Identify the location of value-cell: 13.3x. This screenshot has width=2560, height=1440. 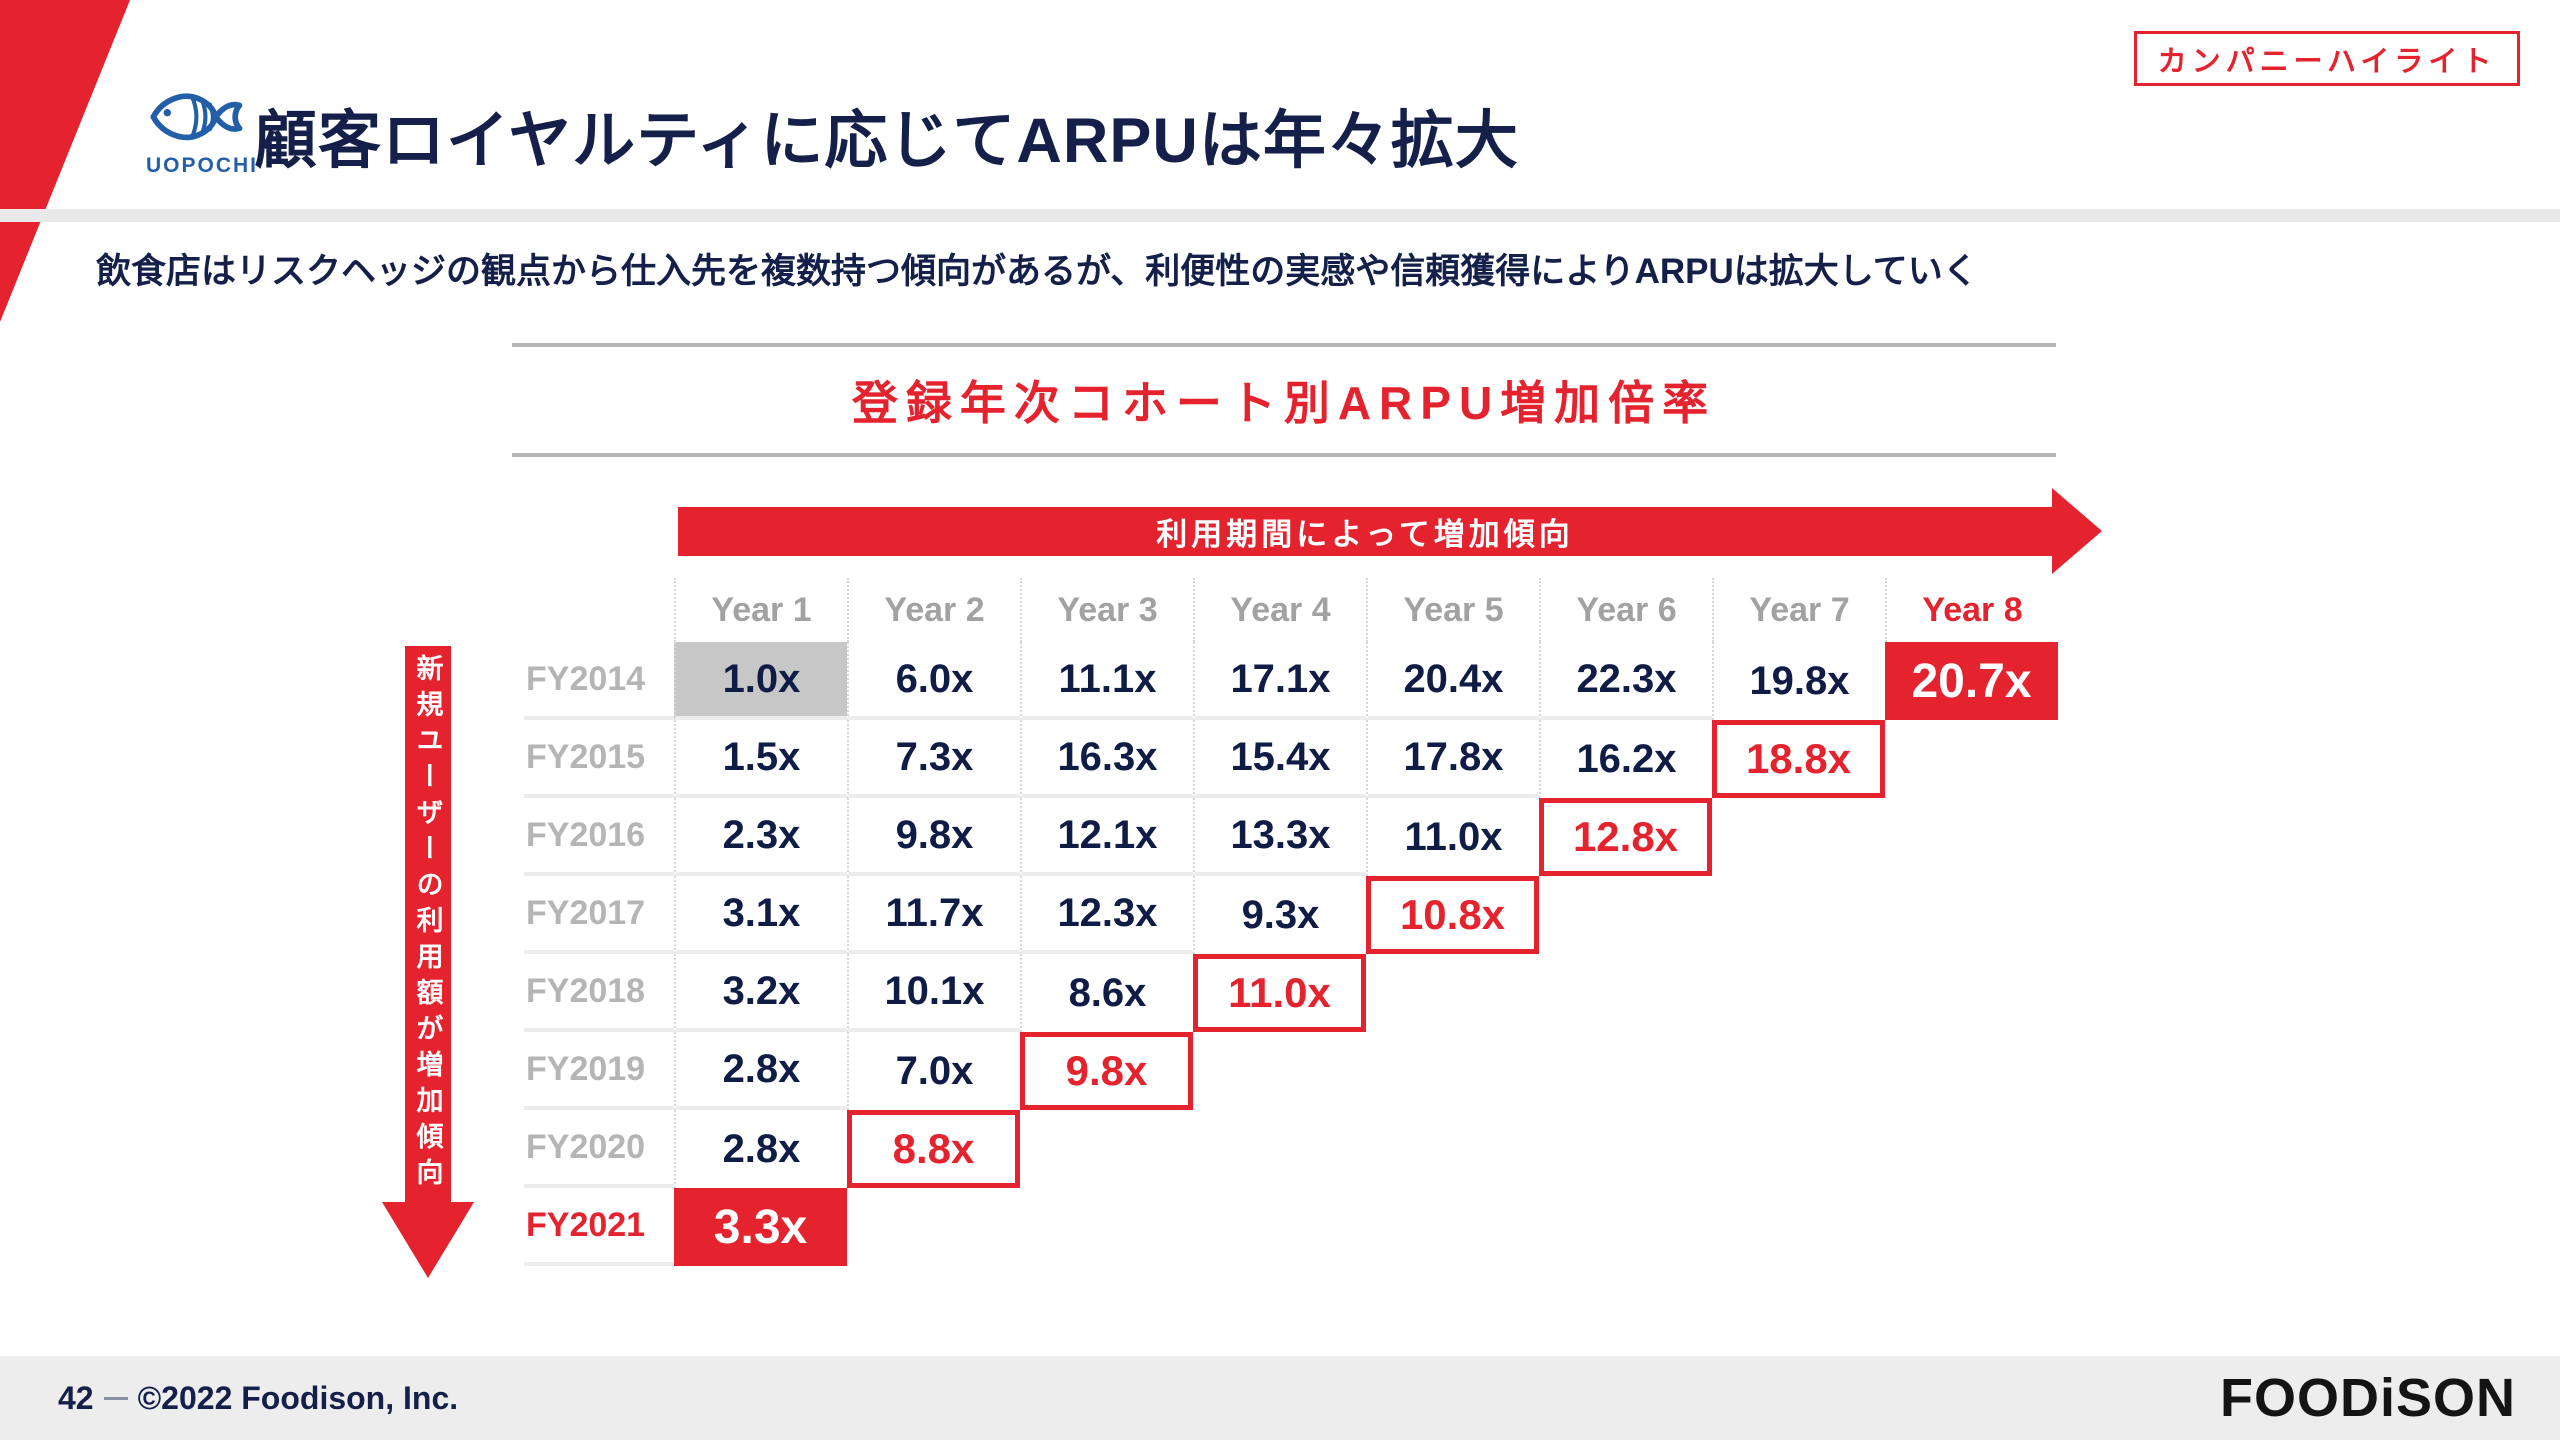
(1279, 837).